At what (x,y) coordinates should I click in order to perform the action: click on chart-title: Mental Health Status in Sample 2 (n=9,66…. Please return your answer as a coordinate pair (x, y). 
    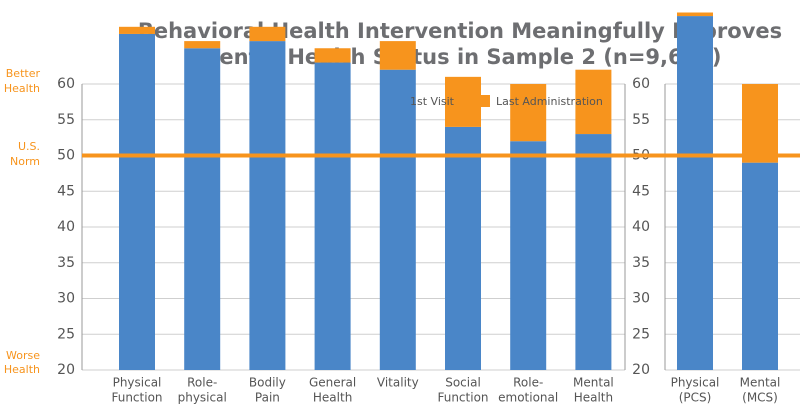
    Looking at the image, I should click on (460, 57).